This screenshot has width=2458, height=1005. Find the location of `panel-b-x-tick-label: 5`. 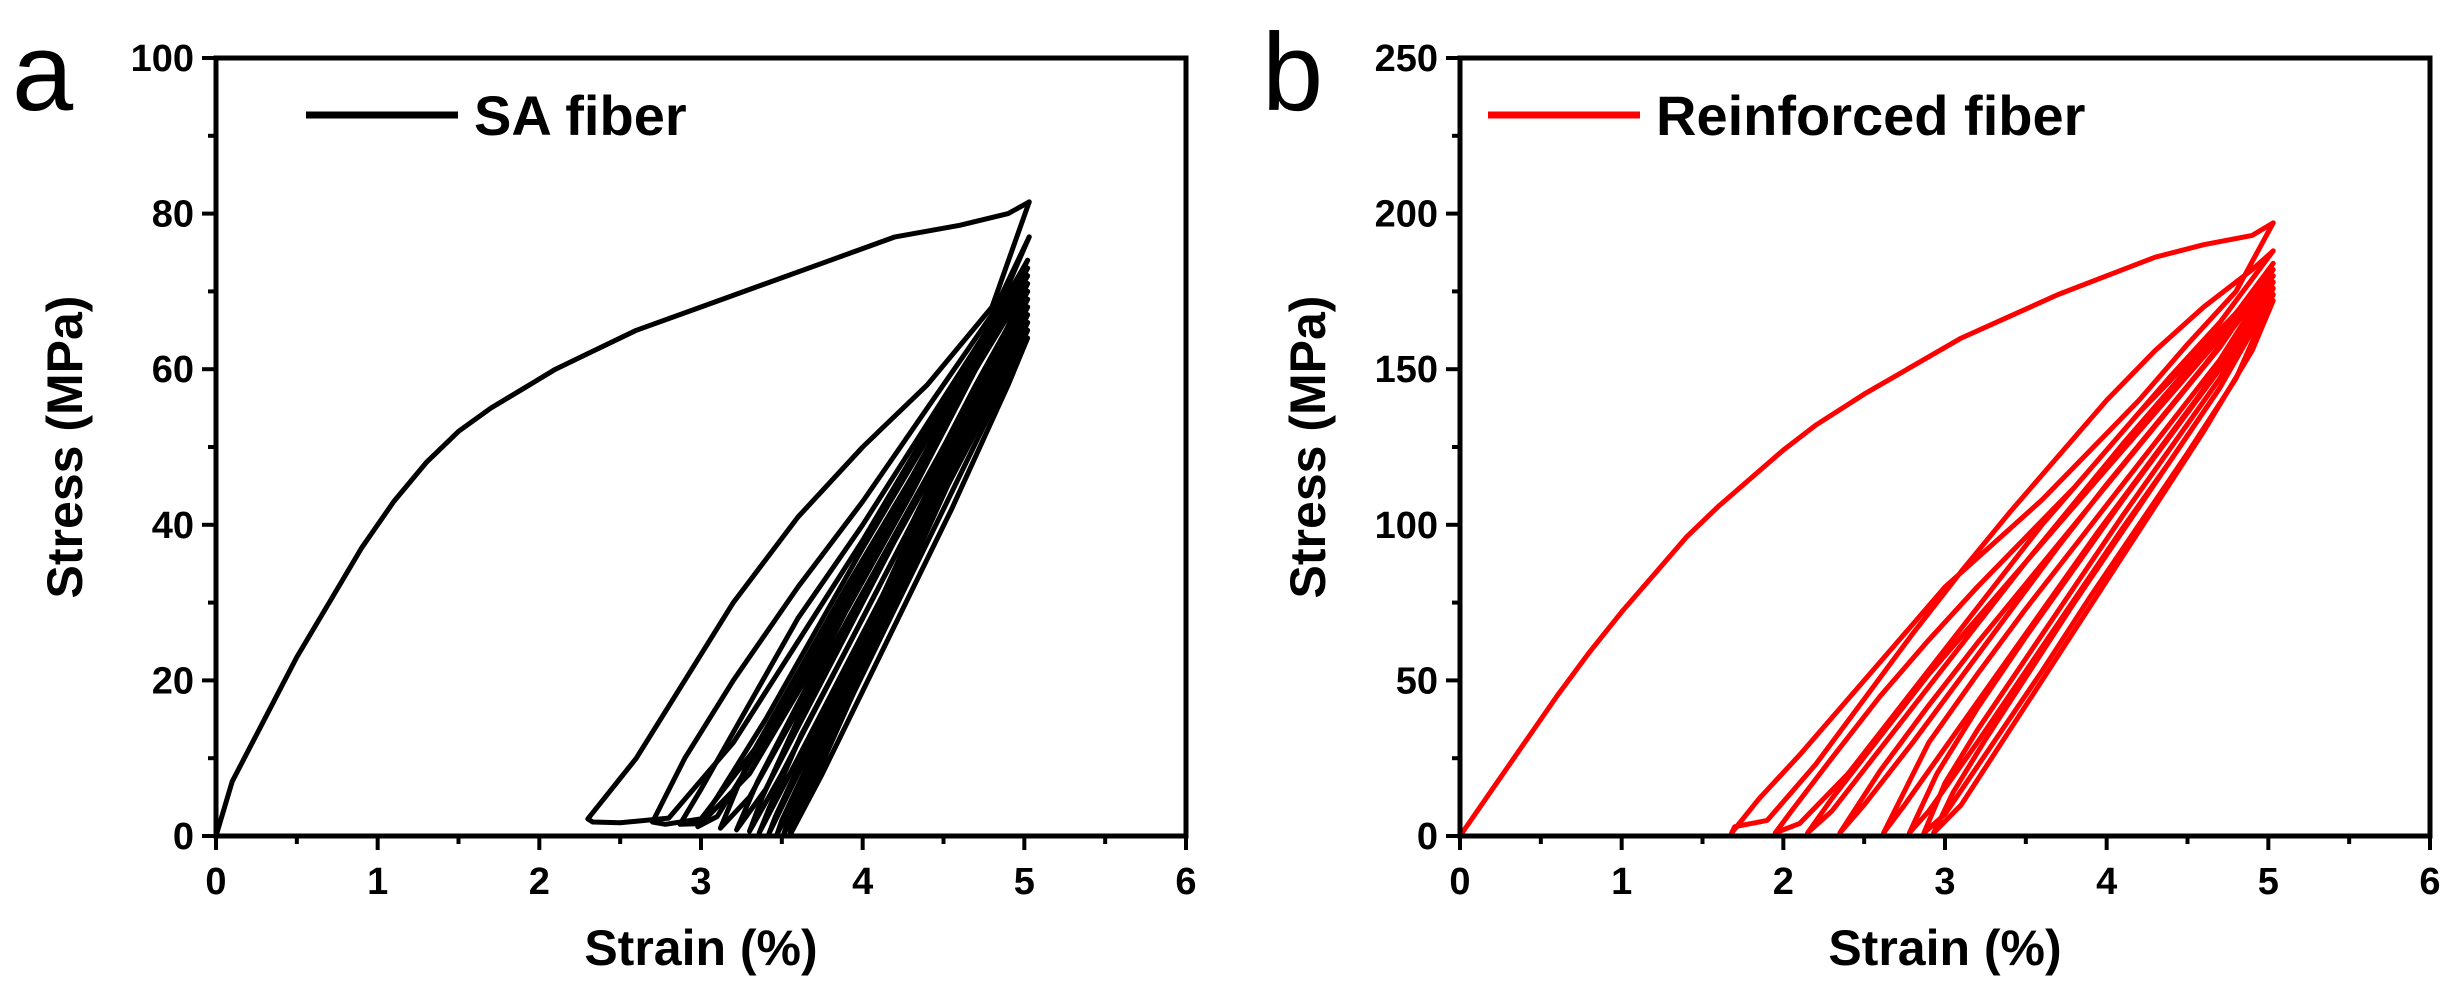

panel-b-x-tick-label: 5 is located at coordinates (2268, 882).